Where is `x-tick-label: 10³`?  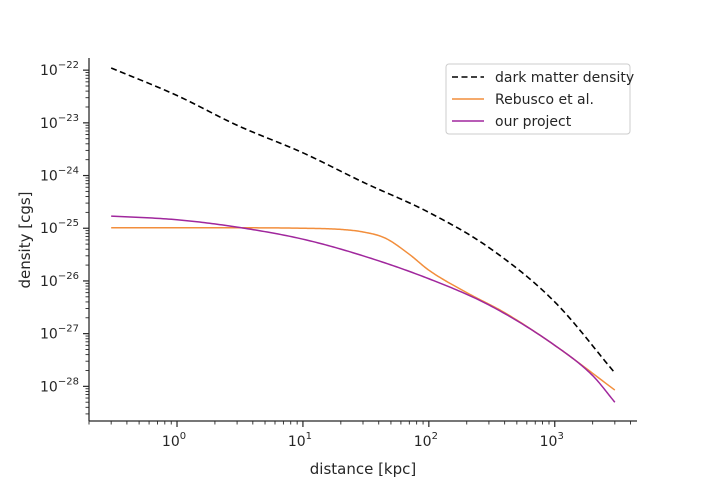 x-tick-label: 10³ is located at coordinates (552, 440).